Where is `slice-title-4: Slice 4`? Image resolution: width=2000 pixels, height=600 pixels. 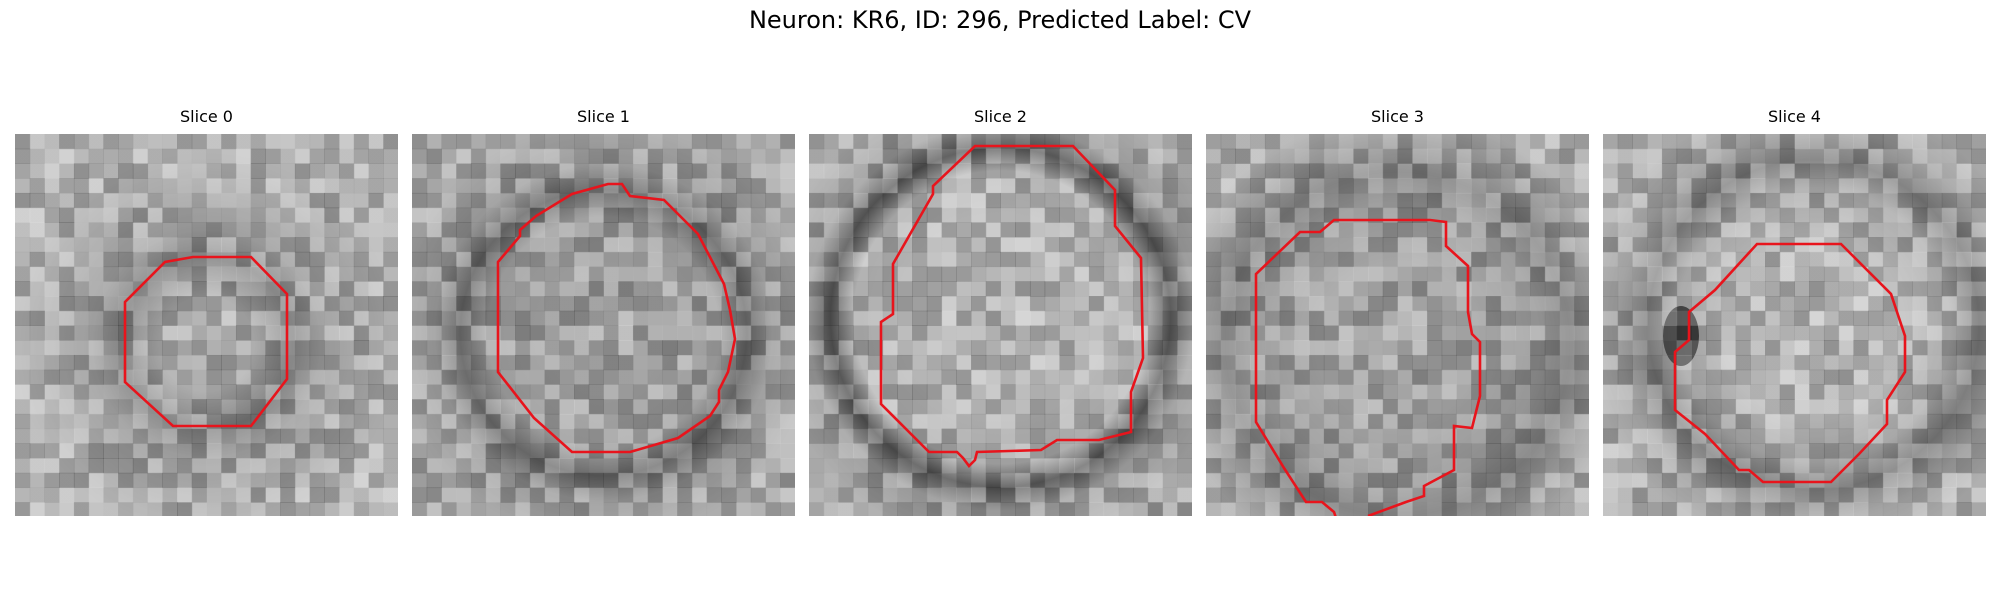 slice-title-4: Slice 4 is located at coordinates (1794, 116).